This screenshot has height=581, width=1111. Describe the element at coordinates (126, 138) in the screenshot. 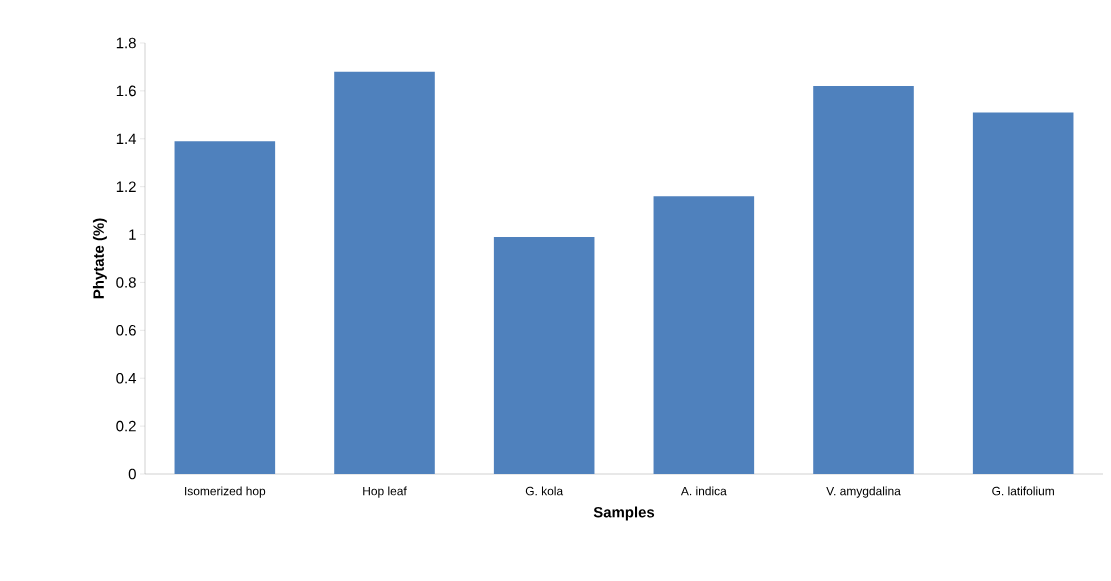

I see `y-tick-label: 1.4` at that location.